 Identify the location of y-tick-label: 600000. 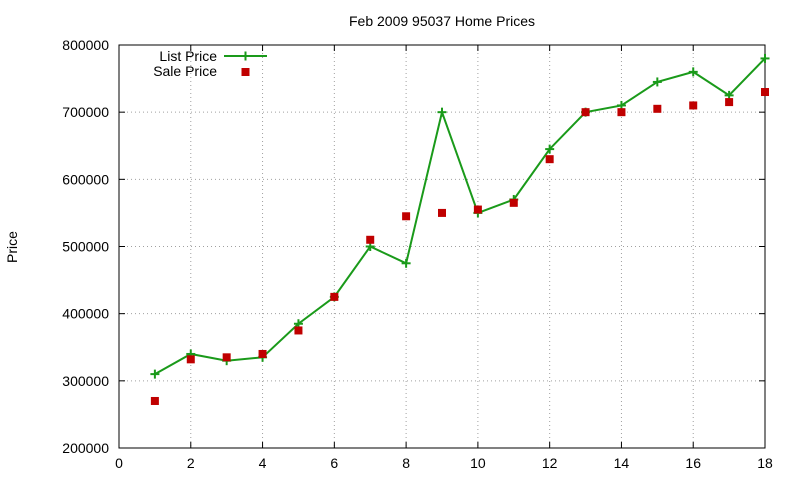
(85, 179).